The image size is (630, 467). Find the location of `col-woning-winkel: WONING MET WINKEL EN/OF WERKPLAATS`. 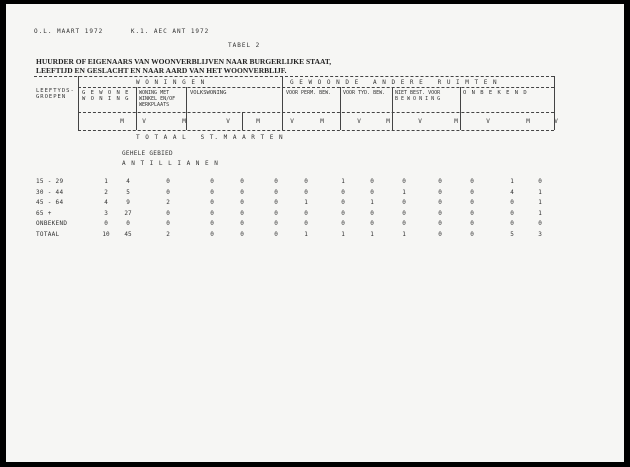

col-woning-winkel: WONING MET WINKEL EN/OF WERKPLAATS is located at coordinates (157, 99).